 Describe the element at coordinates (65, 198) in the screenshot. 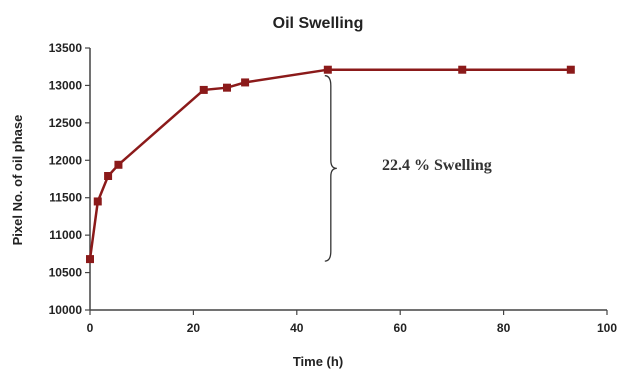

I see `y-tick-label: 11500` at that location.